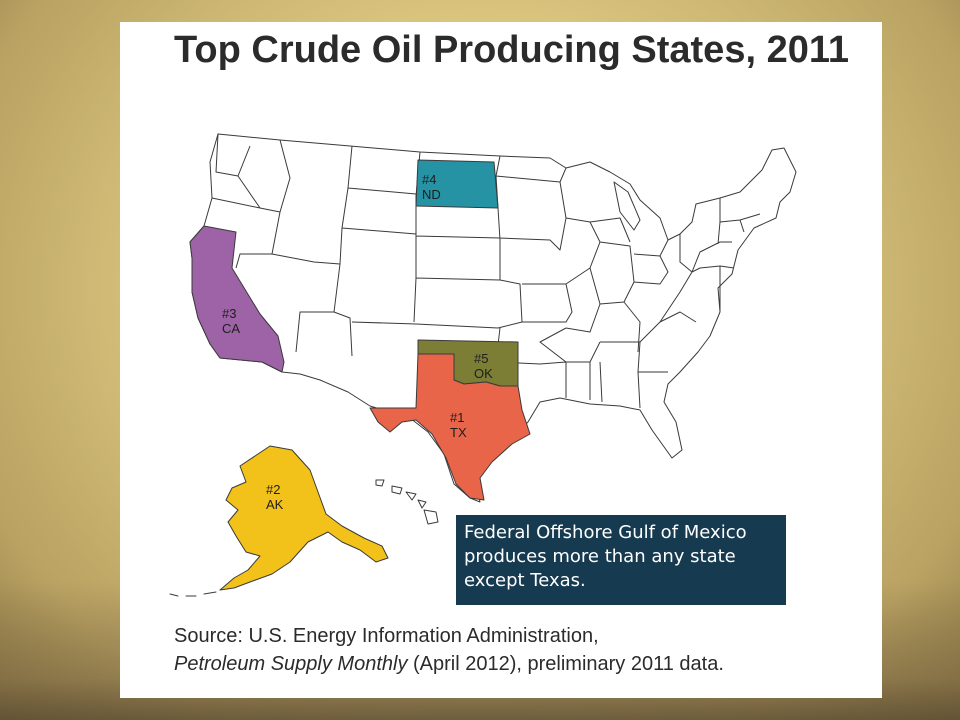 This screenshot has width=960, height=720. I want to click on ca-rank: #3, so click(229, 313).